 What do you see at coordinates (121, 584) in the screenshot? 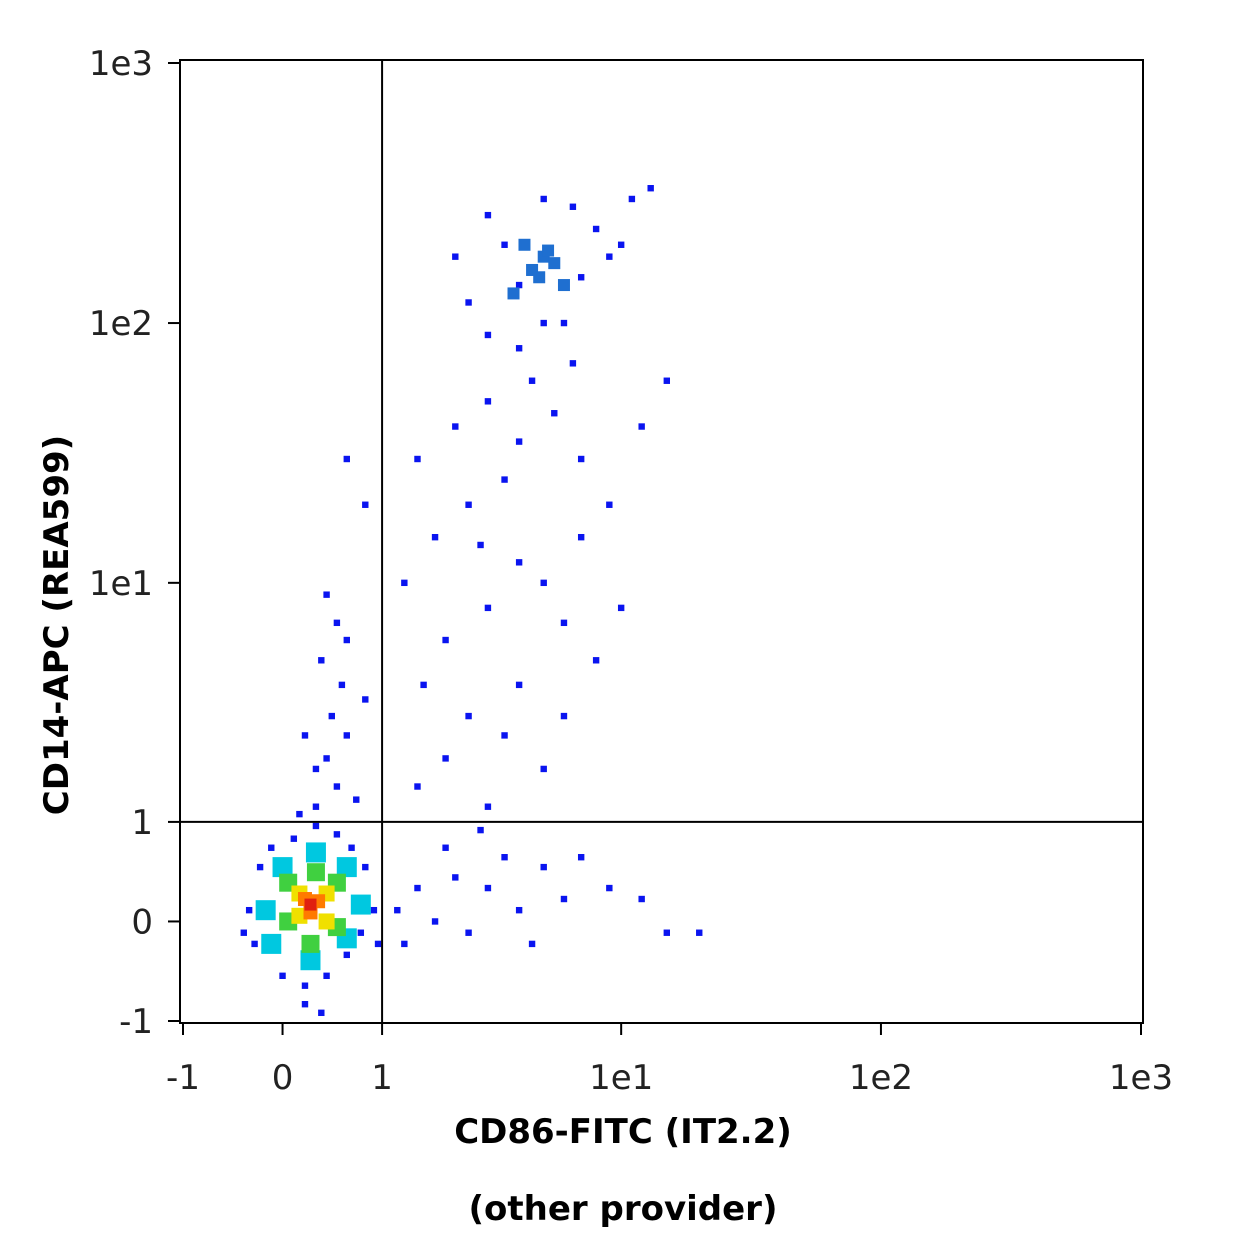
I see `y-tick-label: 1e1` at bounding box center [121, 584].